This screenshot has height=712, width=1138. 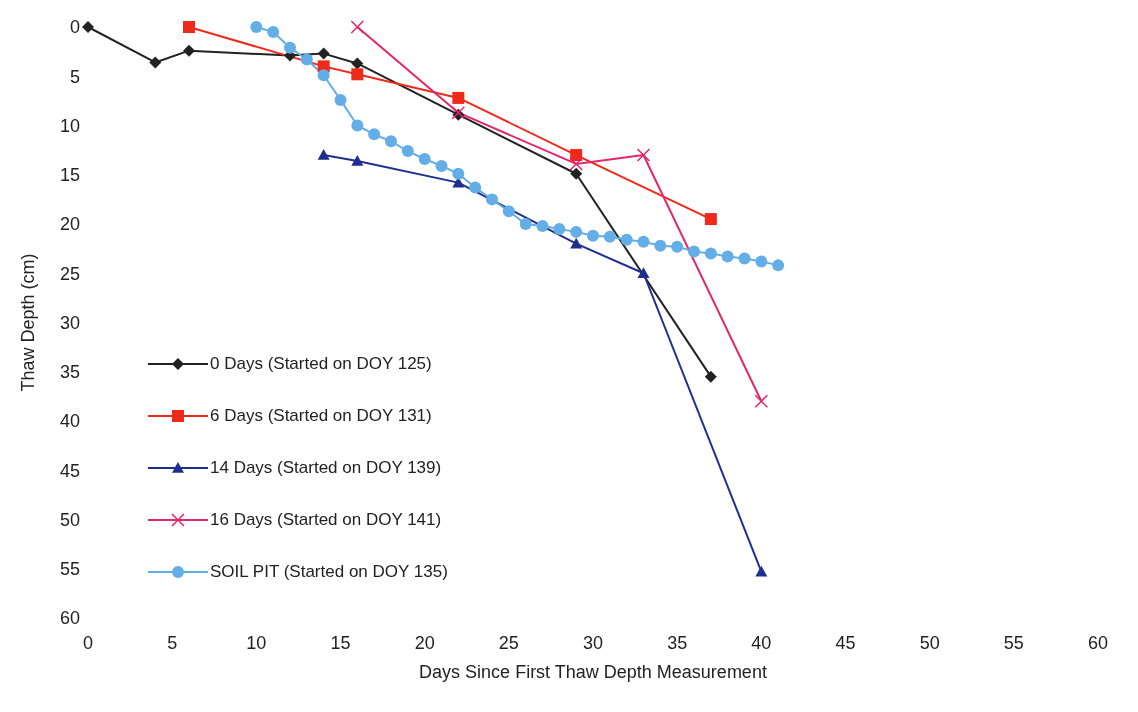 What do you see at coordinates (69, 322) in the screenshot?
I see `y-tick-label: 30` at bounding box center [69, 322].